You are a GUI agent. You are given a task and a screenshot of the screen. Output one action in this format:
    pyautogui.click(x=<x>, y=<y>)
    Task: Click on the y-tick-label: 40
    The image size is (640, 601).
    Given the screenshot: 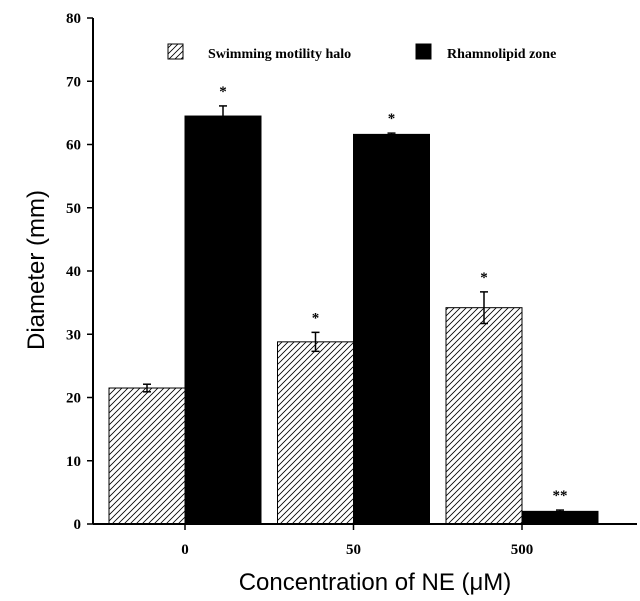 What is the action you would take?
    pyautogui.click(x=73, y=272)
    